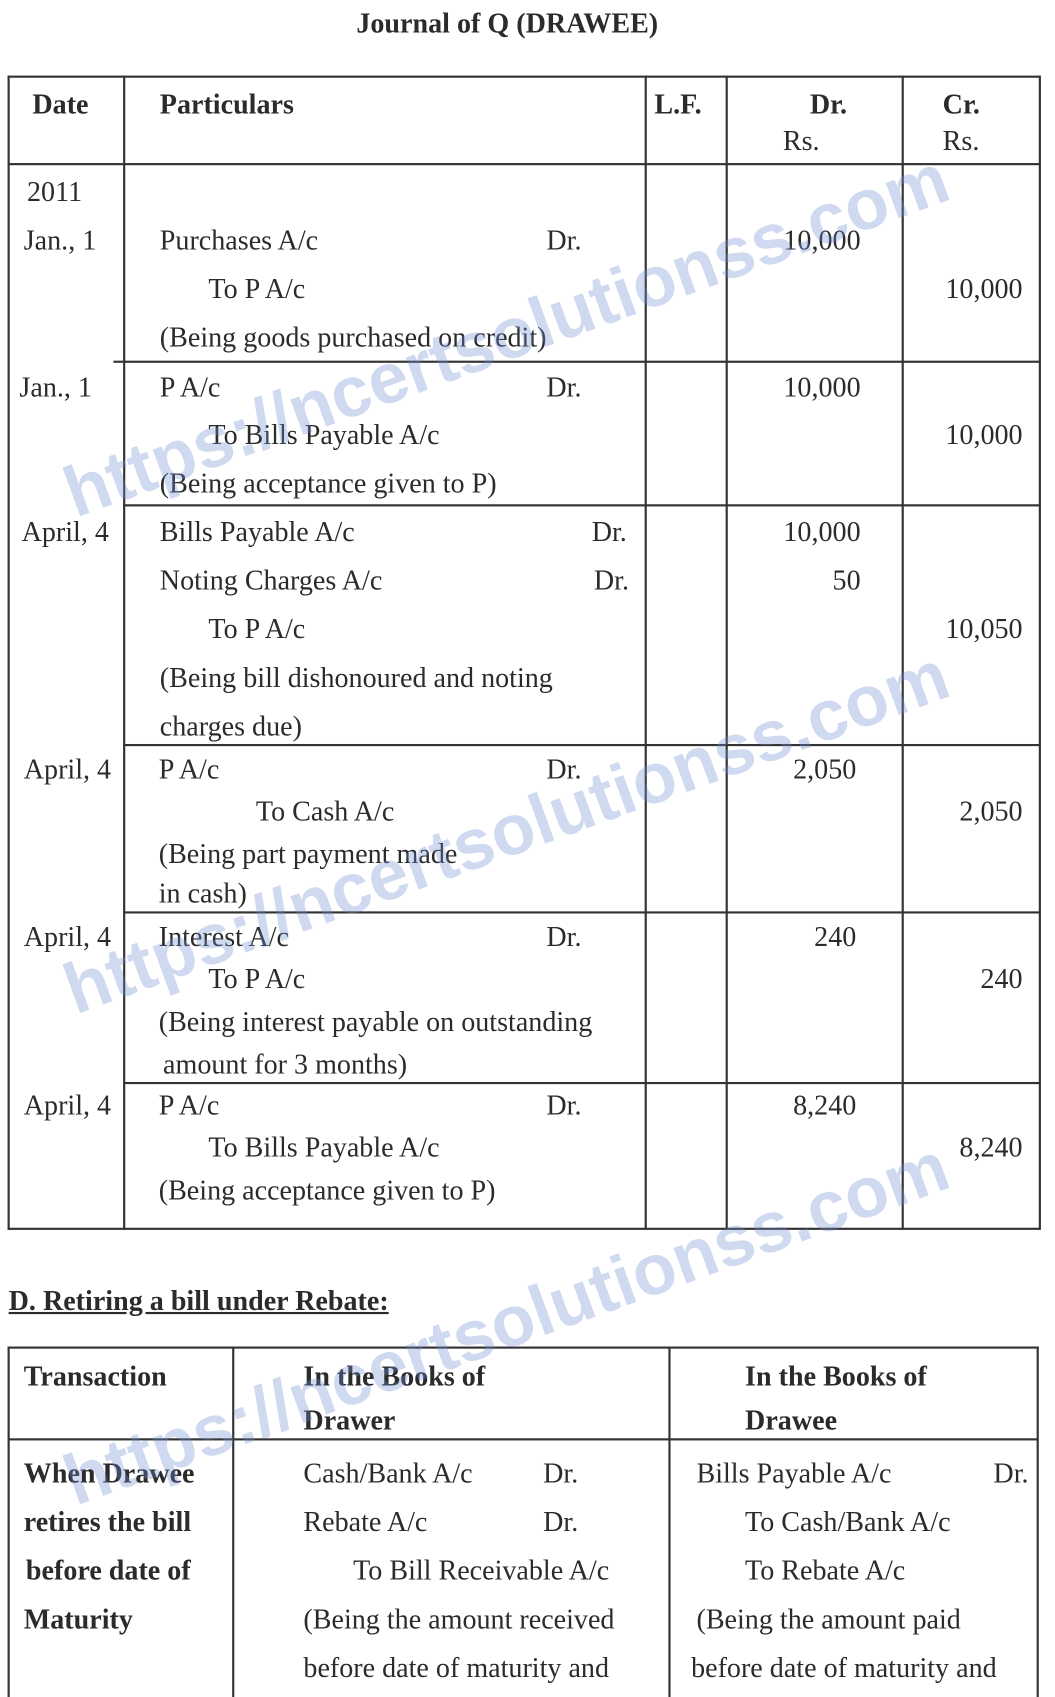 The height and width of the screenshot is (1697, 1055). What do you see at coordinates (991, 1147) in the screenshot?
I see `cr-amount: 8,240` at bounding box center [991, 1147].